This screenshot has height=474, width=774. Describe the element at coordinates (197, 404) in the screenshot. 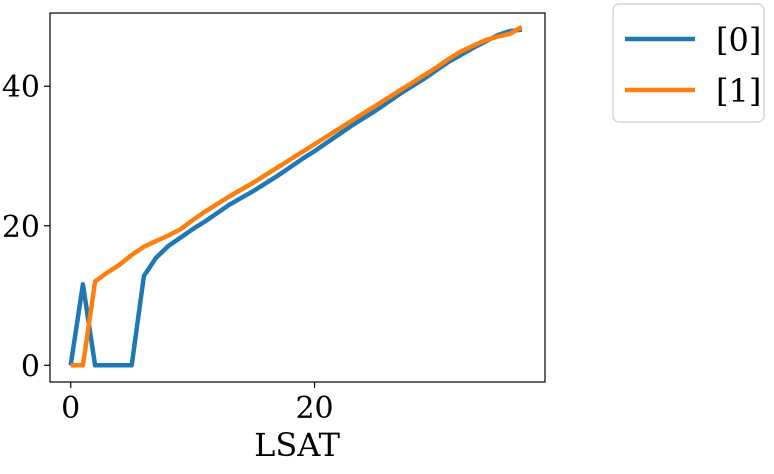

I see `x-axis-ticks: 0 20` at that location.